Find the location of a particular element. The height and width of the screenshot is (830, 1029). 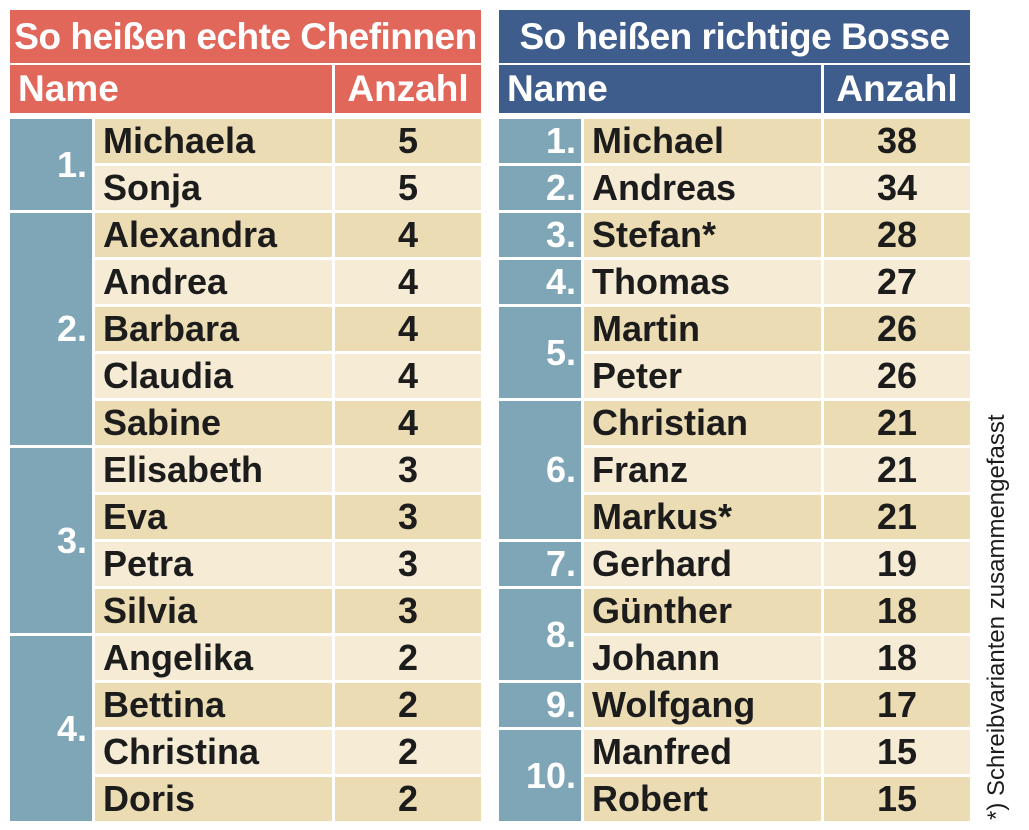

name-cell: Peter is located at coordinates (702, 377).